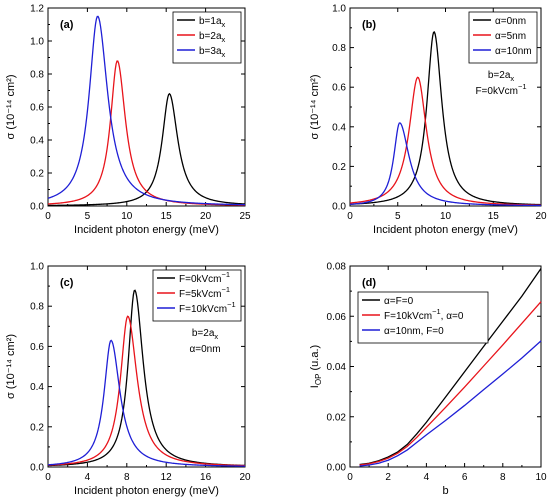 This screenshot has height=500, width=550. Describe the element at coordinates (414, 331) in the screenshot. I see `legend-label: α=10nm, F=0` at that location.